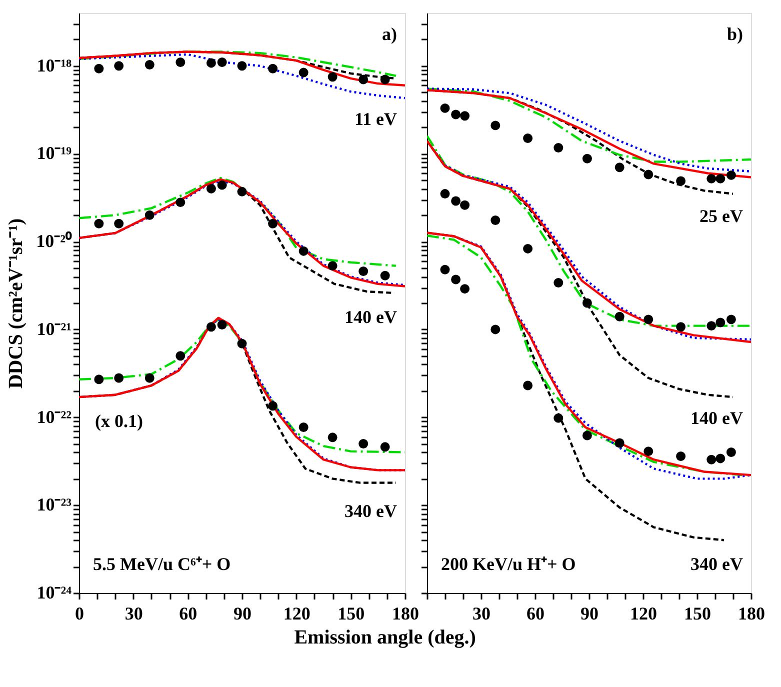 This screenshot has height=687, width=781. Describe the element at coordinates (389, 34) in the screenshot. I see `annotation: a)` at that location.